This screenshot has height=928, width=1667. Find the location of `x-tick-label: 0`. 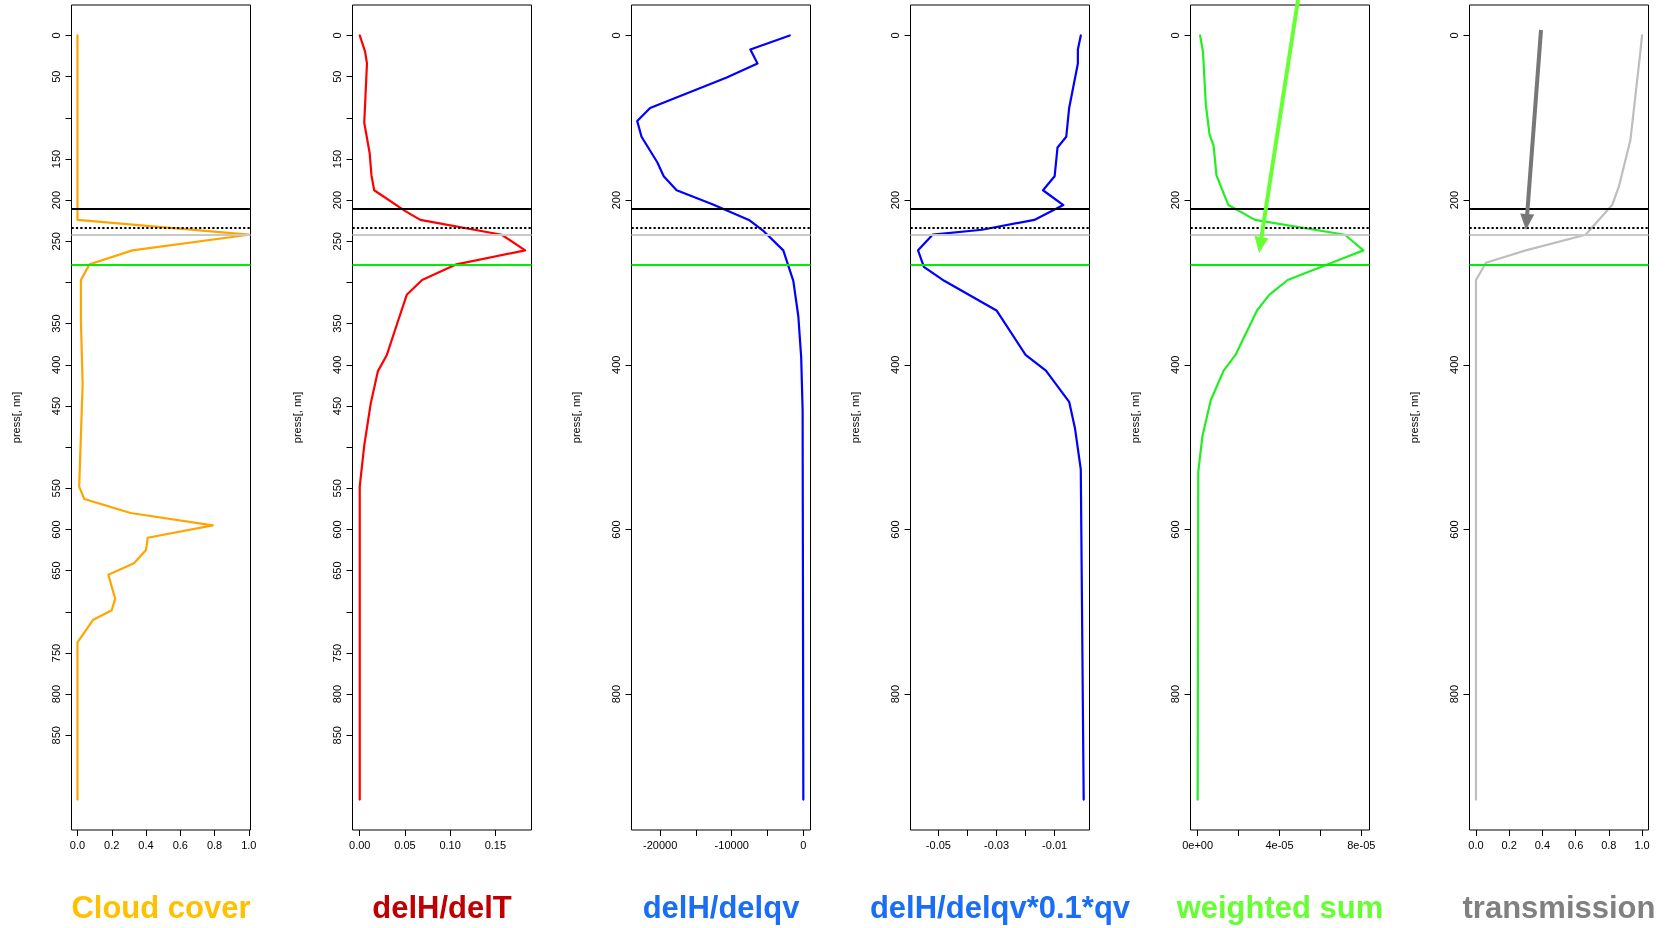

x-tick-label: 0 is located at coordinates (803, 844).